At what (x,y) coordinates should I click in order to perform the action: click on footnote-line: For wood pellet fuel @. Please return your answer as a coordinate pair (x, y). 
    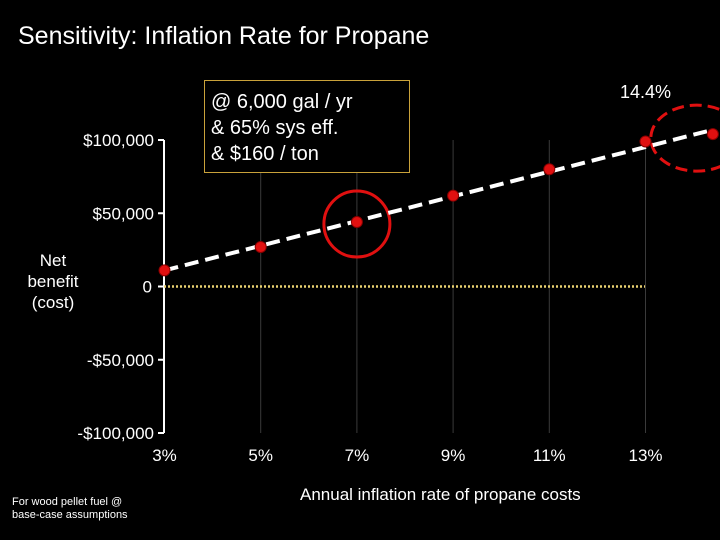
    Looking at the image, I should click on (67, 502).